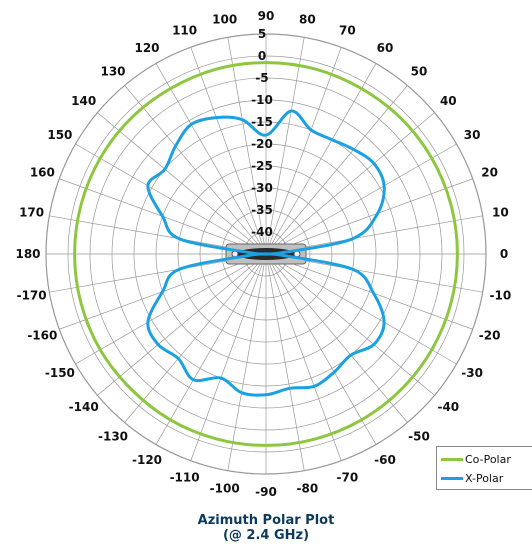 This screenshot has width=532, height=551. What do you see at coordinates (489, 173) in the screenshot?
I see `angle-tick-label: 20` at bounding box center [489, 173].